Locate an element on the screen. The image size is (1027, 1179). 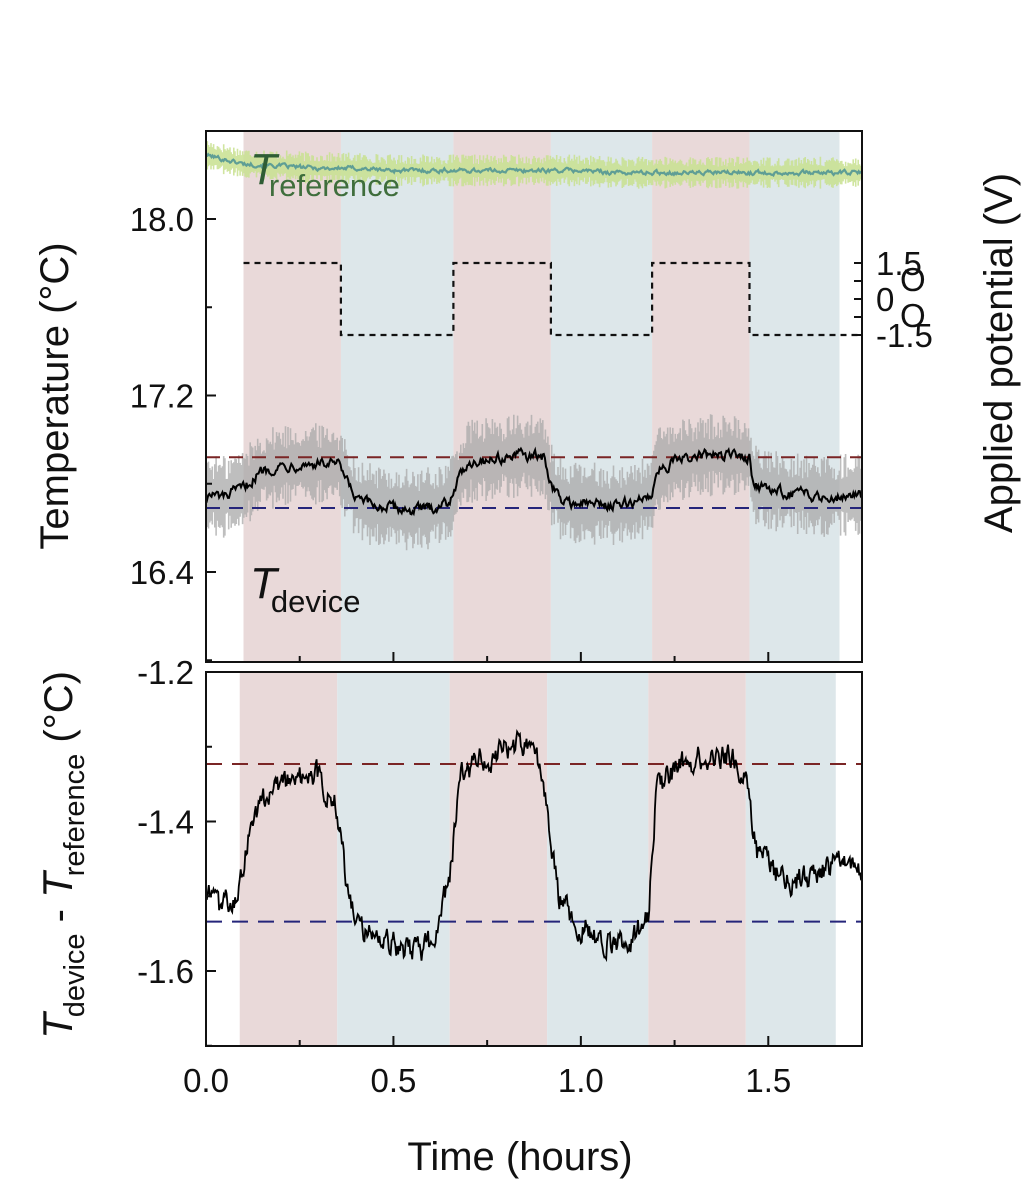
difference-line is located at coordinates (534, 845).